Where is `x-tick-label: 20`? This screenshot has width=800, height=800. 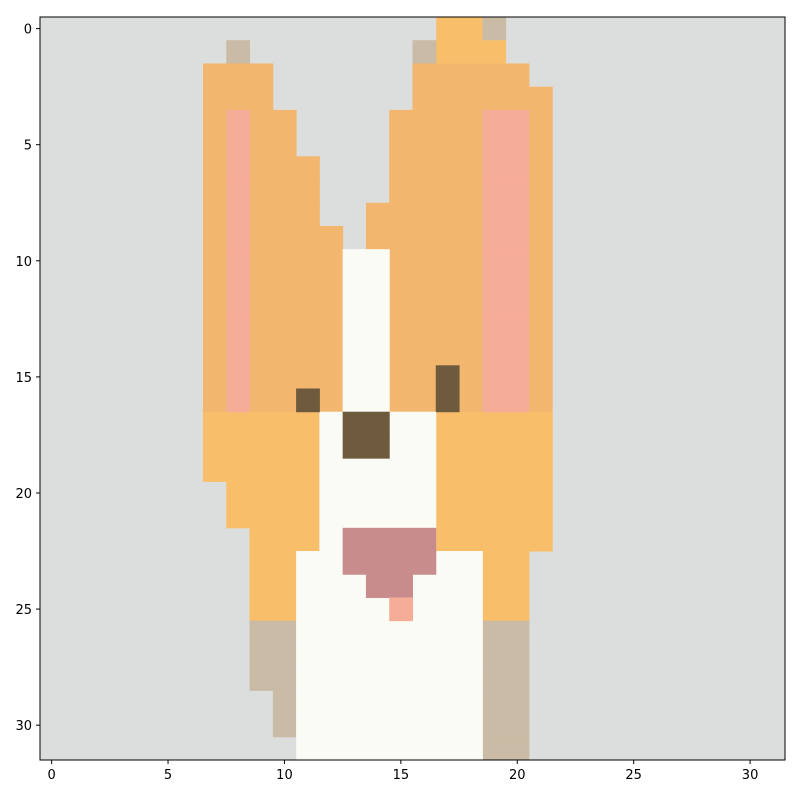
x-tick-label: 20 is located at coordinates (517, 775).